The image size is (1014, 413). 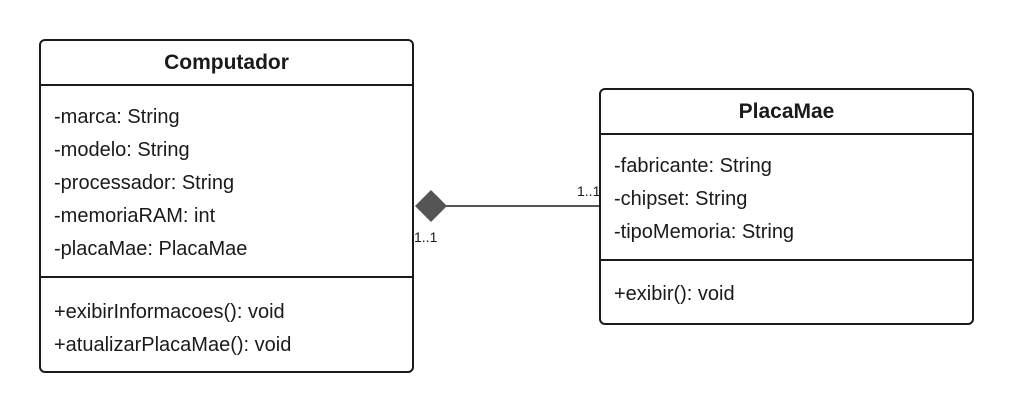 I want to click on attribute-memoria-ram: -memoriaRAM: int, so click(x=135, y=216).